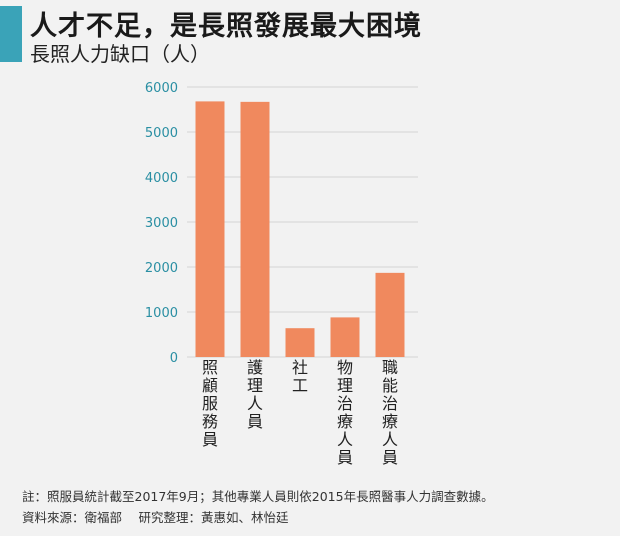 The width and height of the screenshot is (620, 536). What do you see at coordinates (226, 26) in the screenshot?
I see `page-title: 人才不足，是長照發展最大困境` at bounding box center [226, 26].